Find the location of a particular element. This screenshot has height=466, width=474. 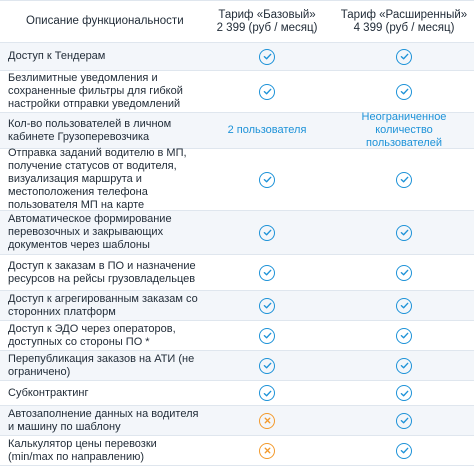

feature-column-header: Описание функциональности is located at coordinates (105, 21).